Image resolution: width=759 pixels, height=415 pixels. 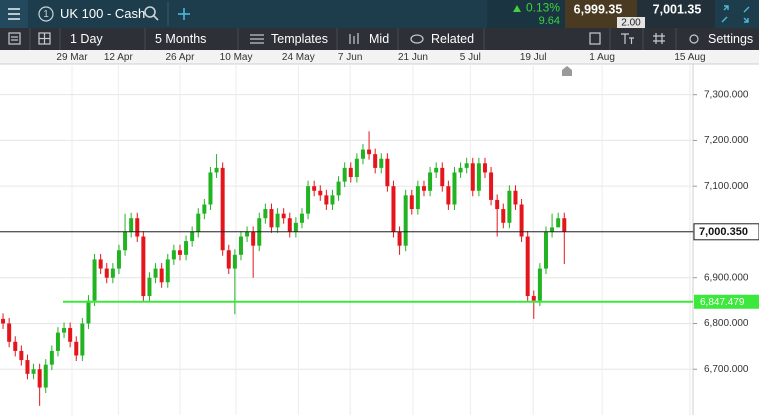 I want to click on interval: 1 Day, so click(x=86, y=39).